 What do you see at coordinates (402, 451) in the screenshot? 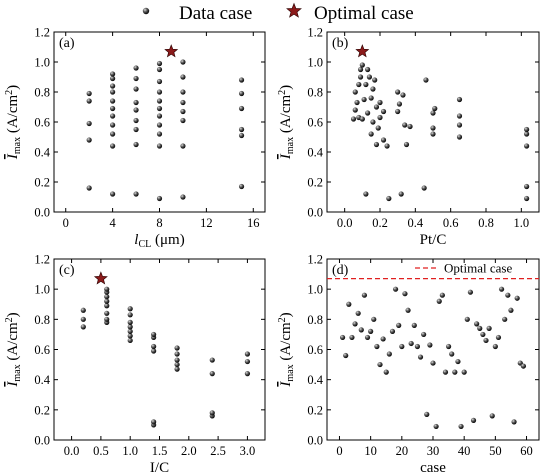
I see `x-tick-label: 20` at bounding box center [402, 451].